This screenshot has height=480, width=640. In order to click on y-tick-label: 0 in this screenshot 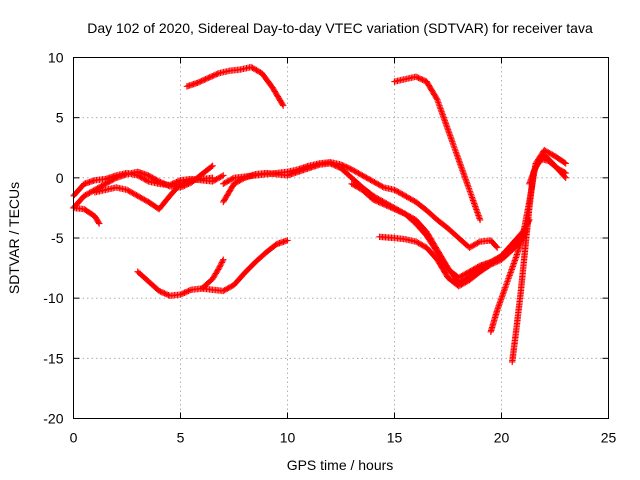, I will do `click(60, 178)`.